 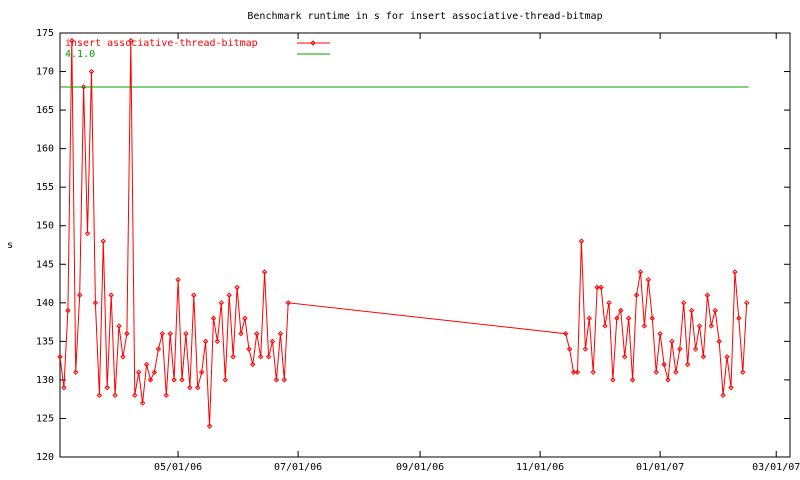 What do you see at coordinates (776, 467) in the screenshot?
I see `x-tick-label: 03/01/07` at bounding box center [776, 467].